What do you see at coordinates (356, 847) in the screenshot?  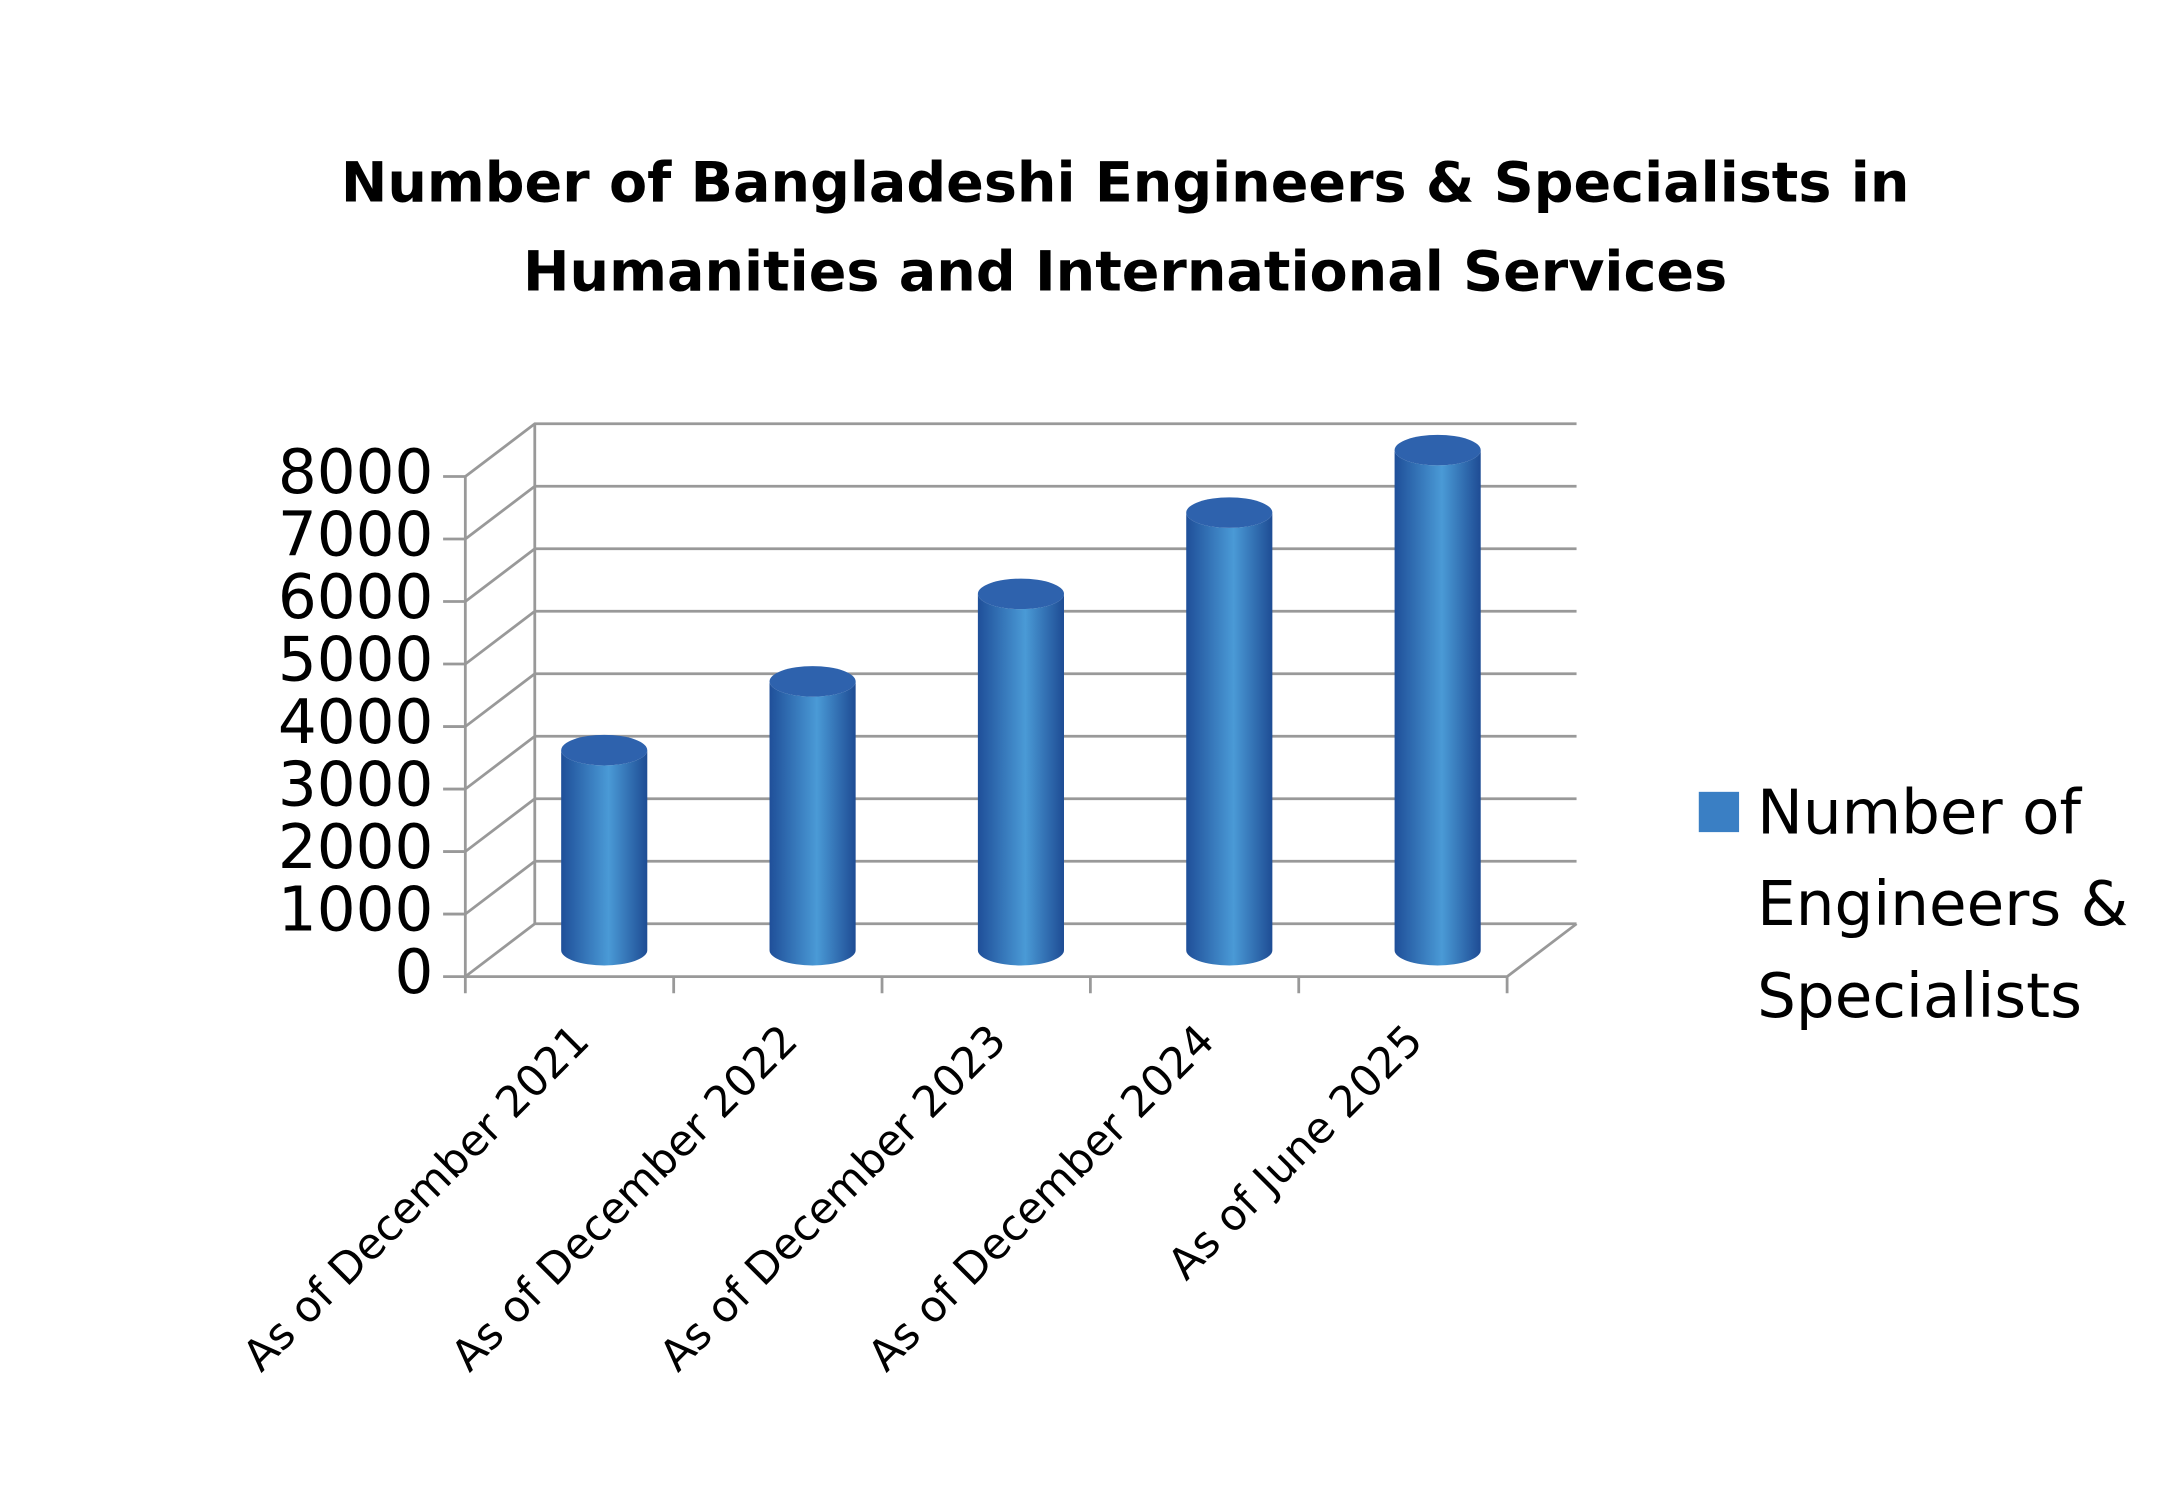 I see `y-tick-label: 2000` at bounding box center [356, 847].